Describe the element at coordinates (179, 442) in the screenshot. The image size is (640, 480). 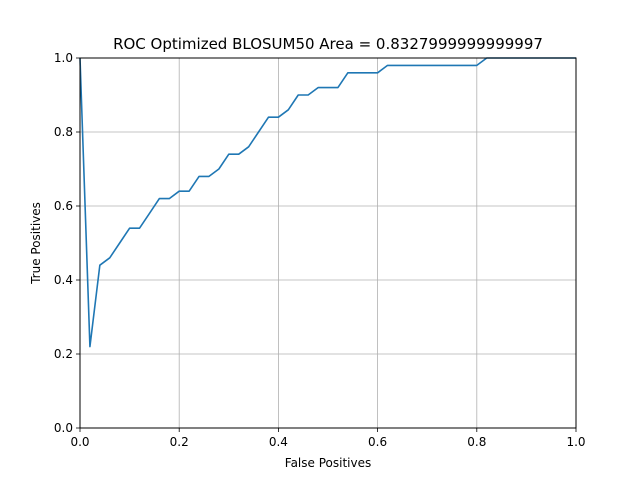
I see `x-tick-label: 0.2` at that location.